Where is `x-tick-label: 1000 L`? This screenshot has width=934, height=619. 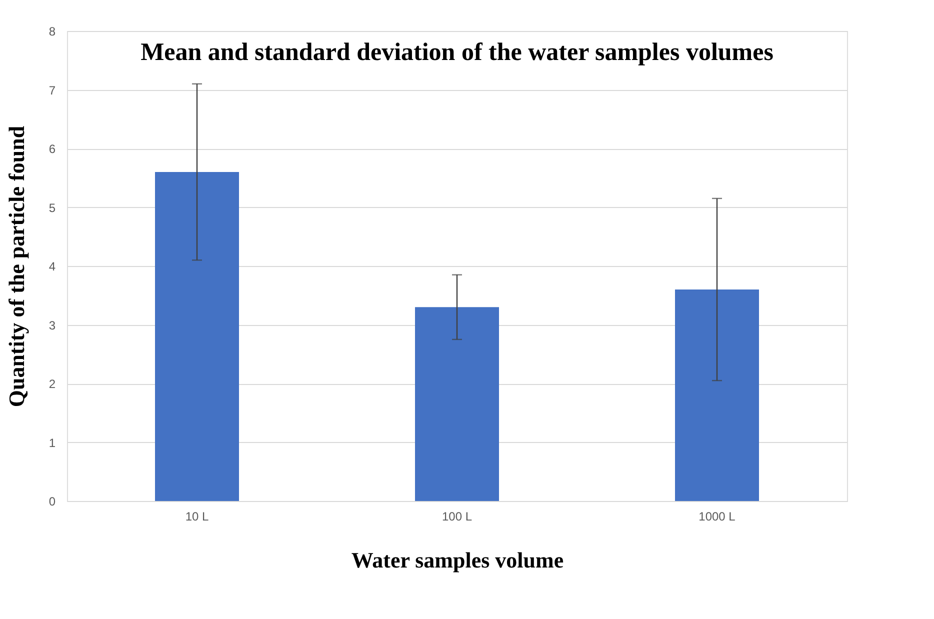
x-tick-label: 1000 L is located at coordinates (717, 517).